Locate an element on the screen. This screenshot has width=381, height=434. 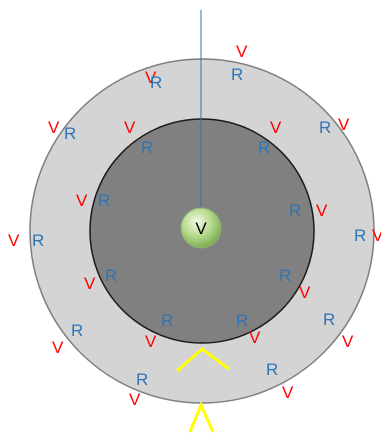
center-ball-label: V is located at coordinates (201, 228).